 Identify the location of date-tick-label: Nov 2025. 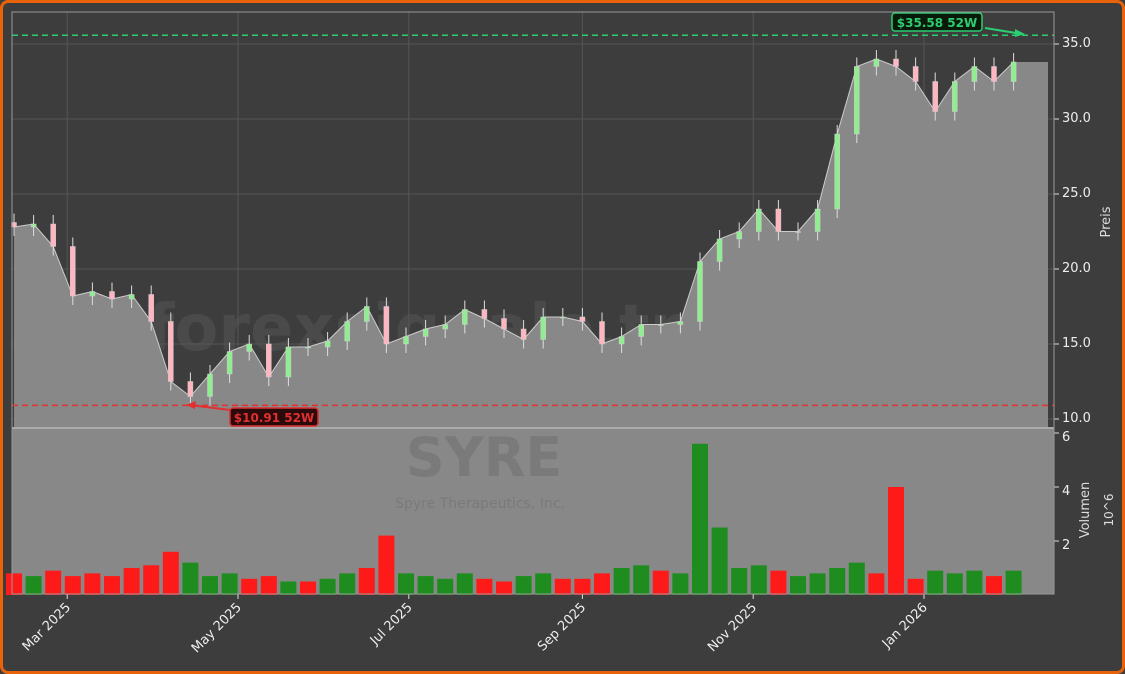
(732, 627).